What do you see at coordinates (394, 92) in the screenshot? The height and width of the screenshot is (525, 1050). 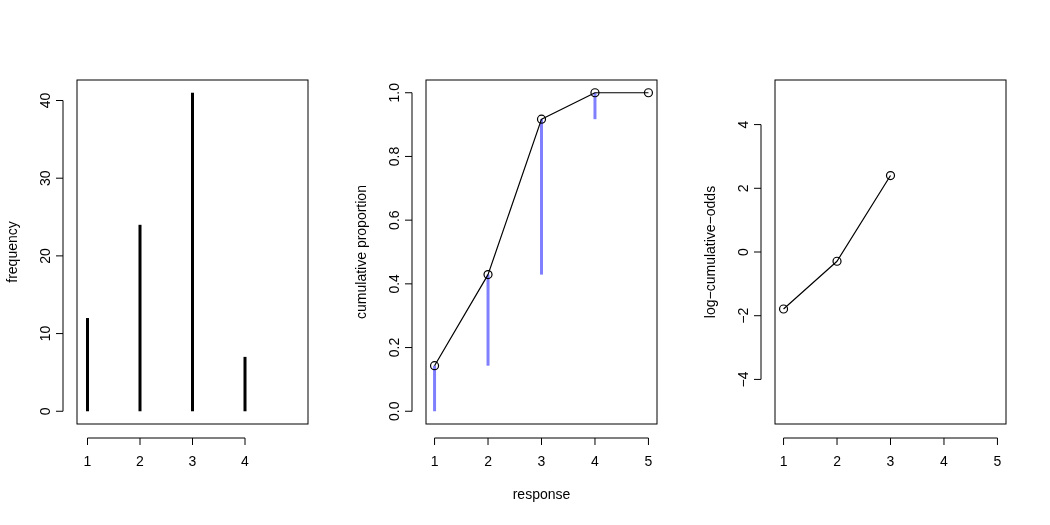 I see `y-tick-label: 1.0` at bounding box center [394, 92].